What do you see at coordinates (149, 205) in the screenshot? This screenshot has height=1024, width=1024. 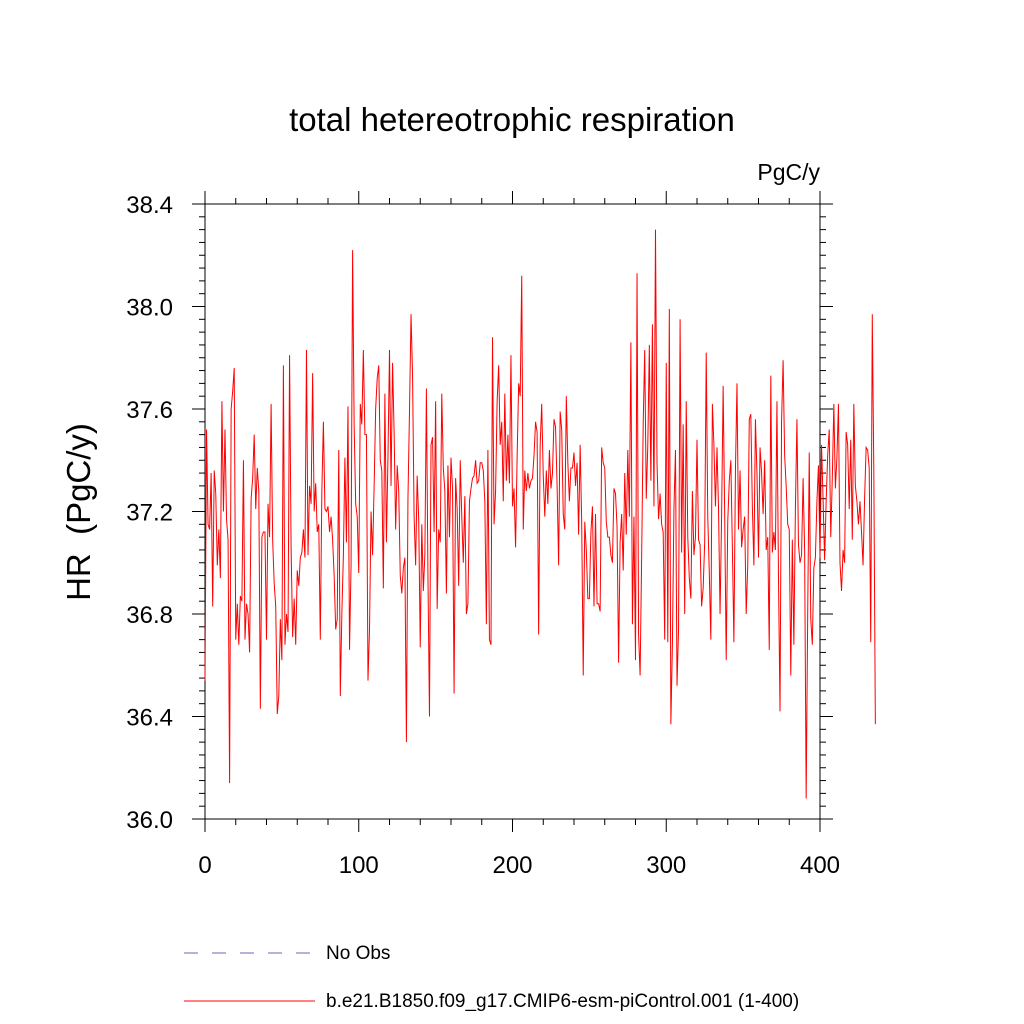 I see `y-tick-label: 38.4` at bounding box center [149, 205].